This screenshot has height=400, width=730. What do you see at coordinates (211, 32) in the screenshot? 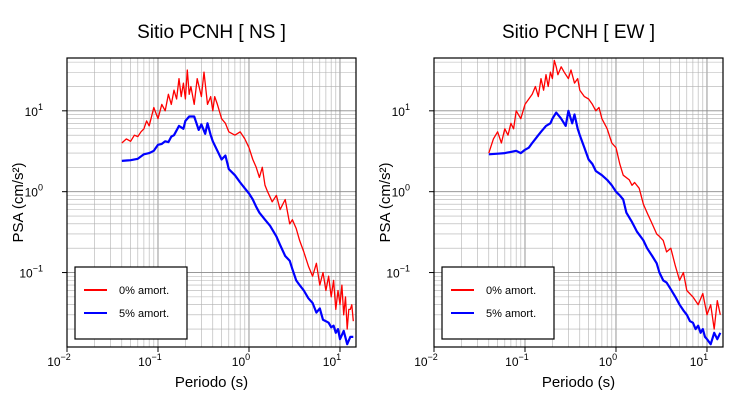
I see `chart-title: Sitio PCNH [ NS ]` at bounding box center [211, 32].